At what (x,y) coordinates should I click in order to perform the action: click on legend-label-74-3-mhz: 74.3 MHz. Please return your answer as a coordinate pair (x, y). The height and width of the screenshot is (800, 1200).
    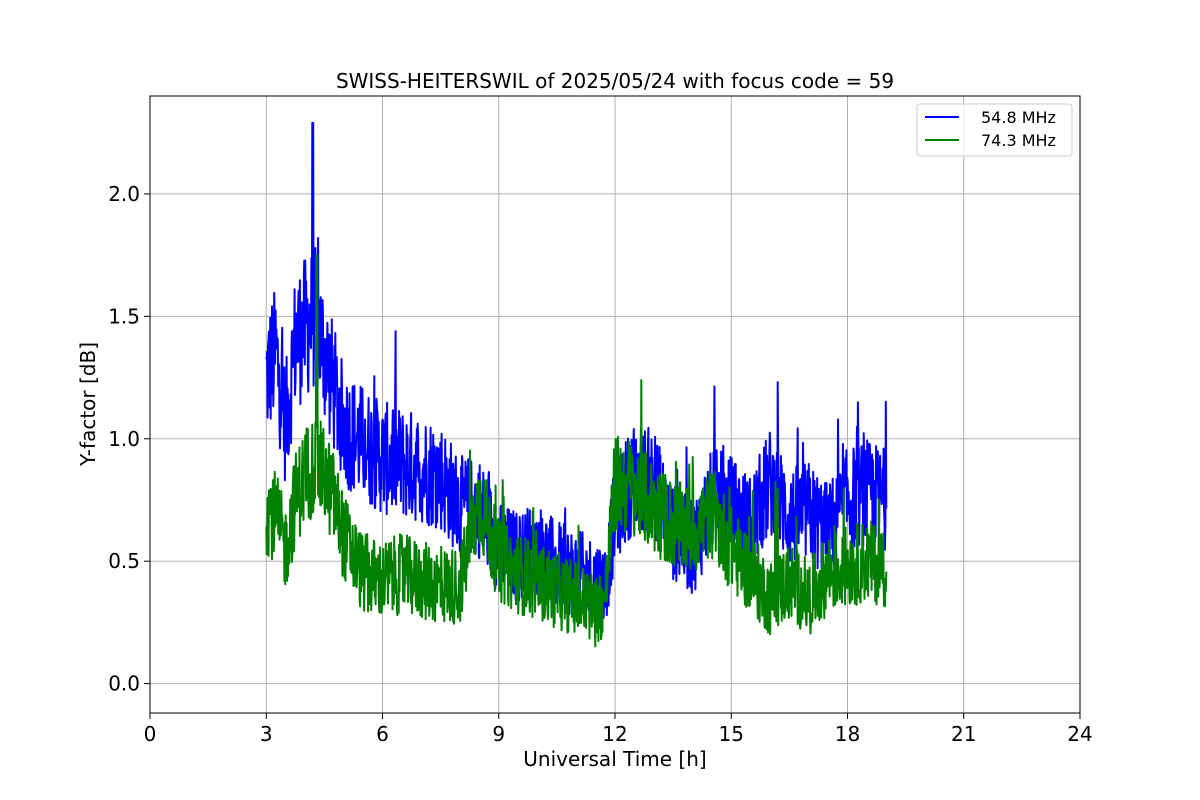
    Looking at the image, I should click on (1018, 140).